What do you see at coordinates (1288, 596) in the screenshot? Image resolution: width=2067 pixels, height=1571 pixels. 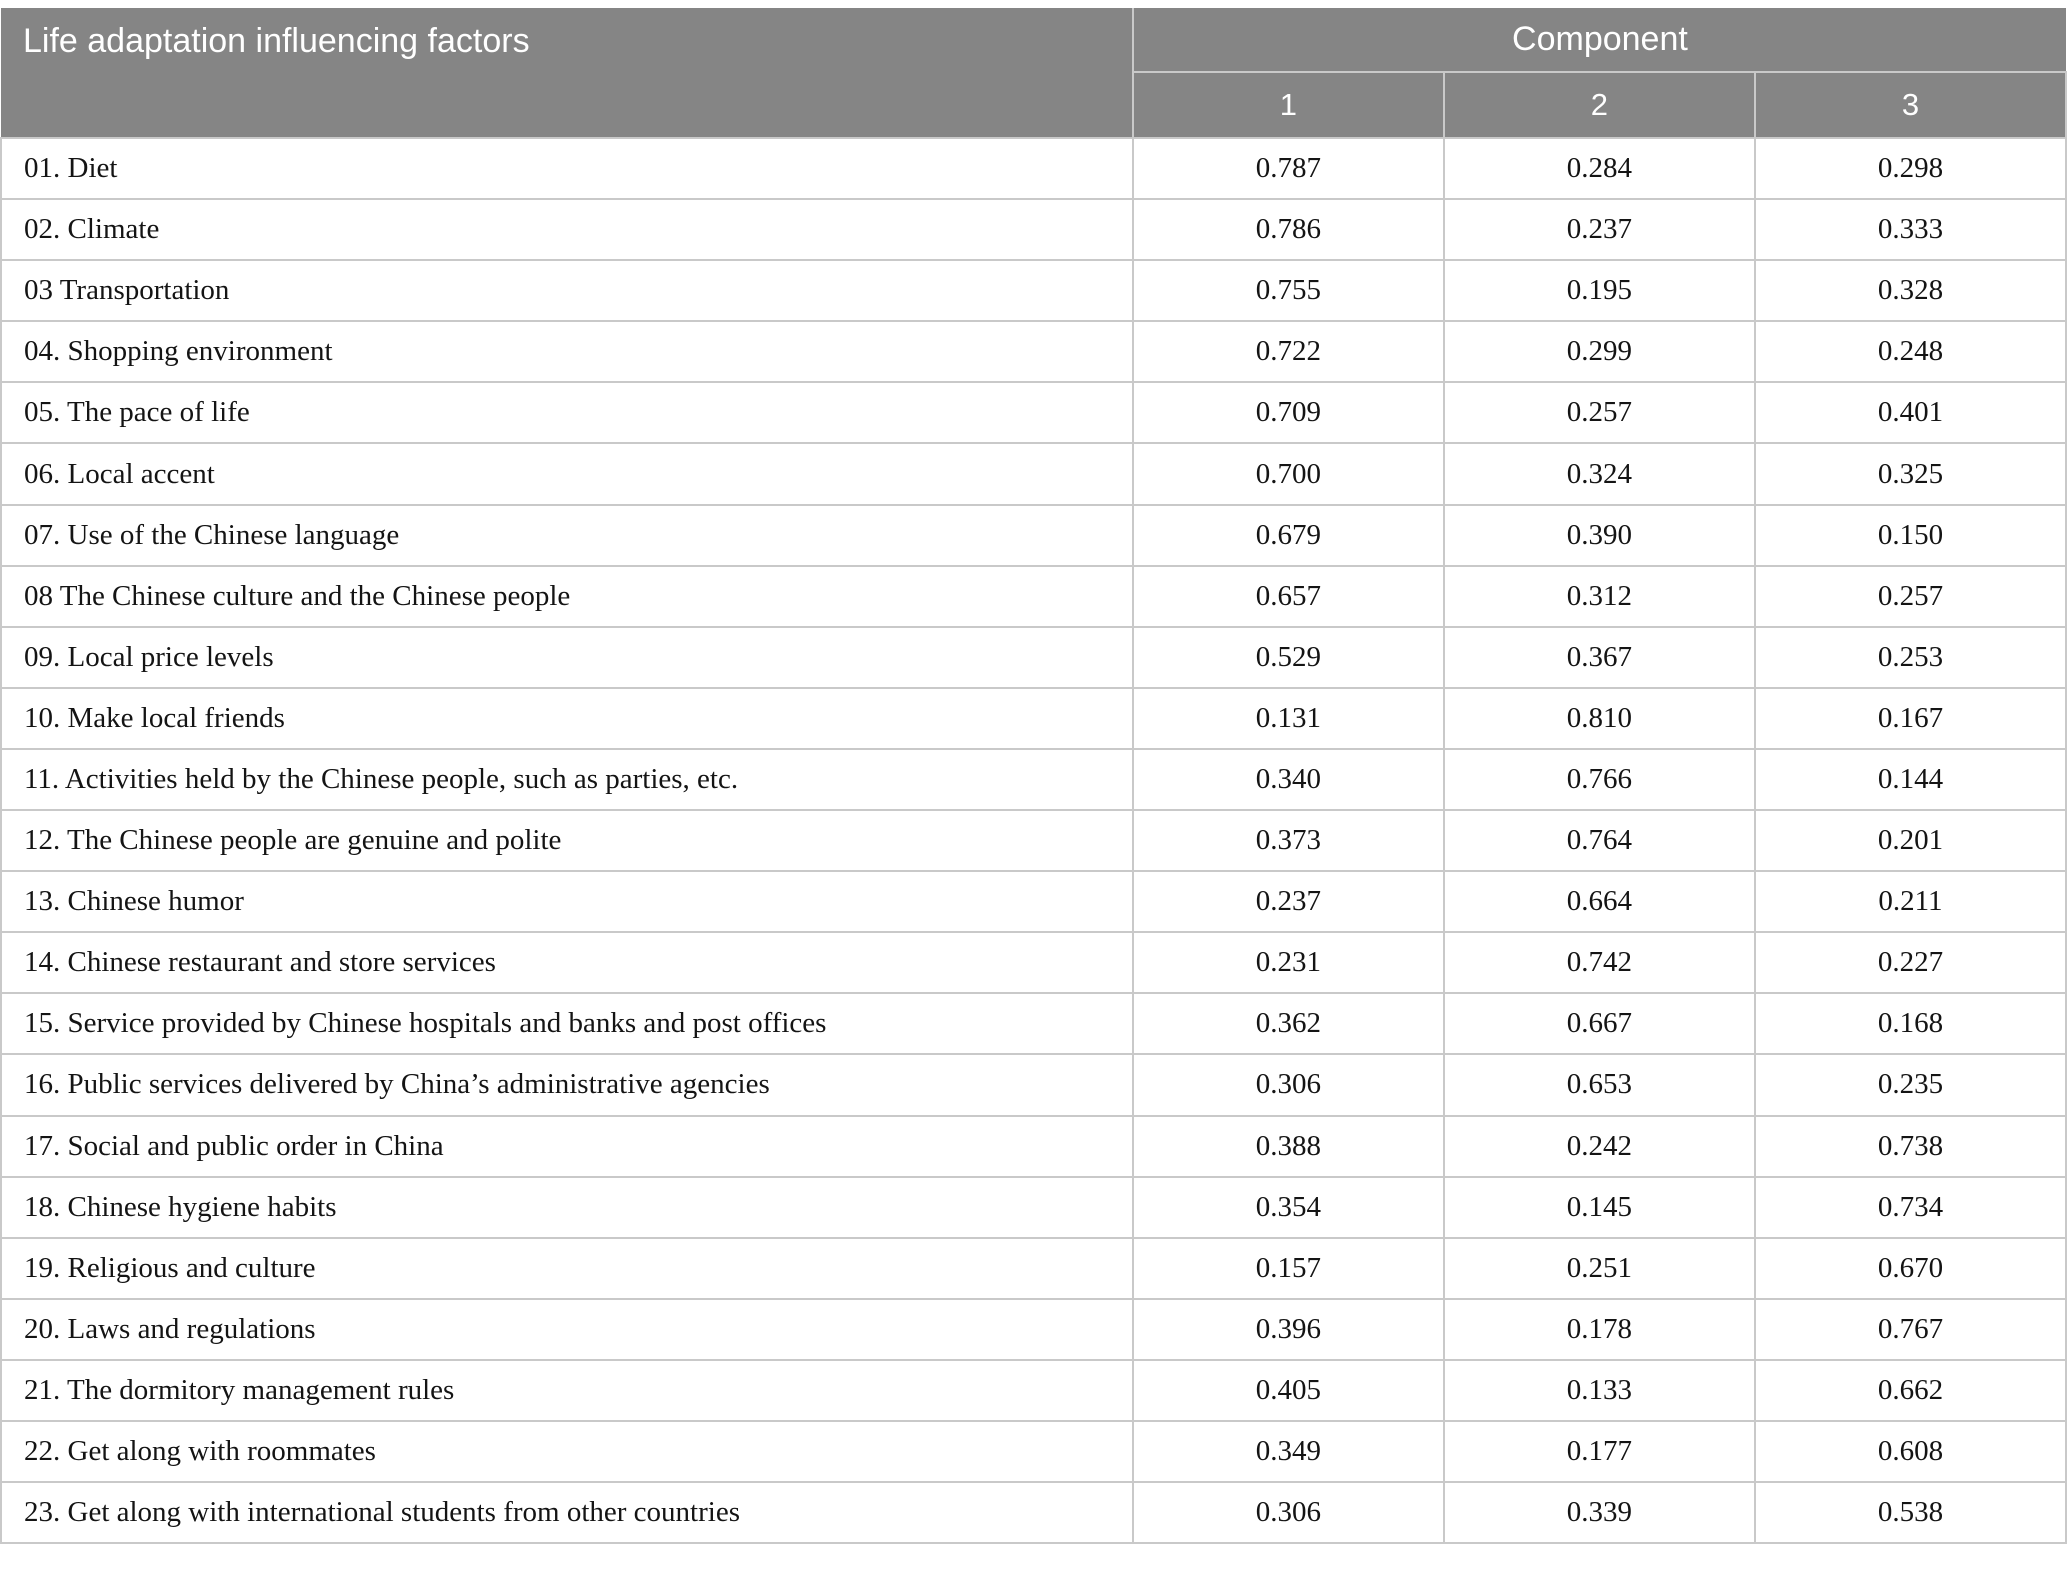 I see `component-1-cell: 0.657` at bounding box center [1288, 596].